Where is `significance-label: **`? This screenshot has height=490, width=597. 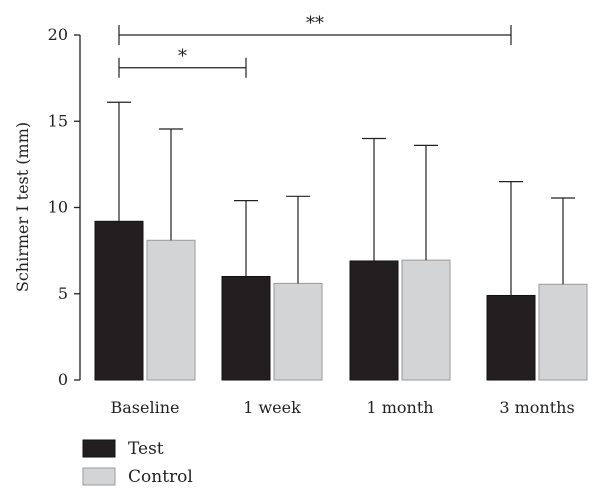 significance-label: ** is located at coordinates (315, 23).